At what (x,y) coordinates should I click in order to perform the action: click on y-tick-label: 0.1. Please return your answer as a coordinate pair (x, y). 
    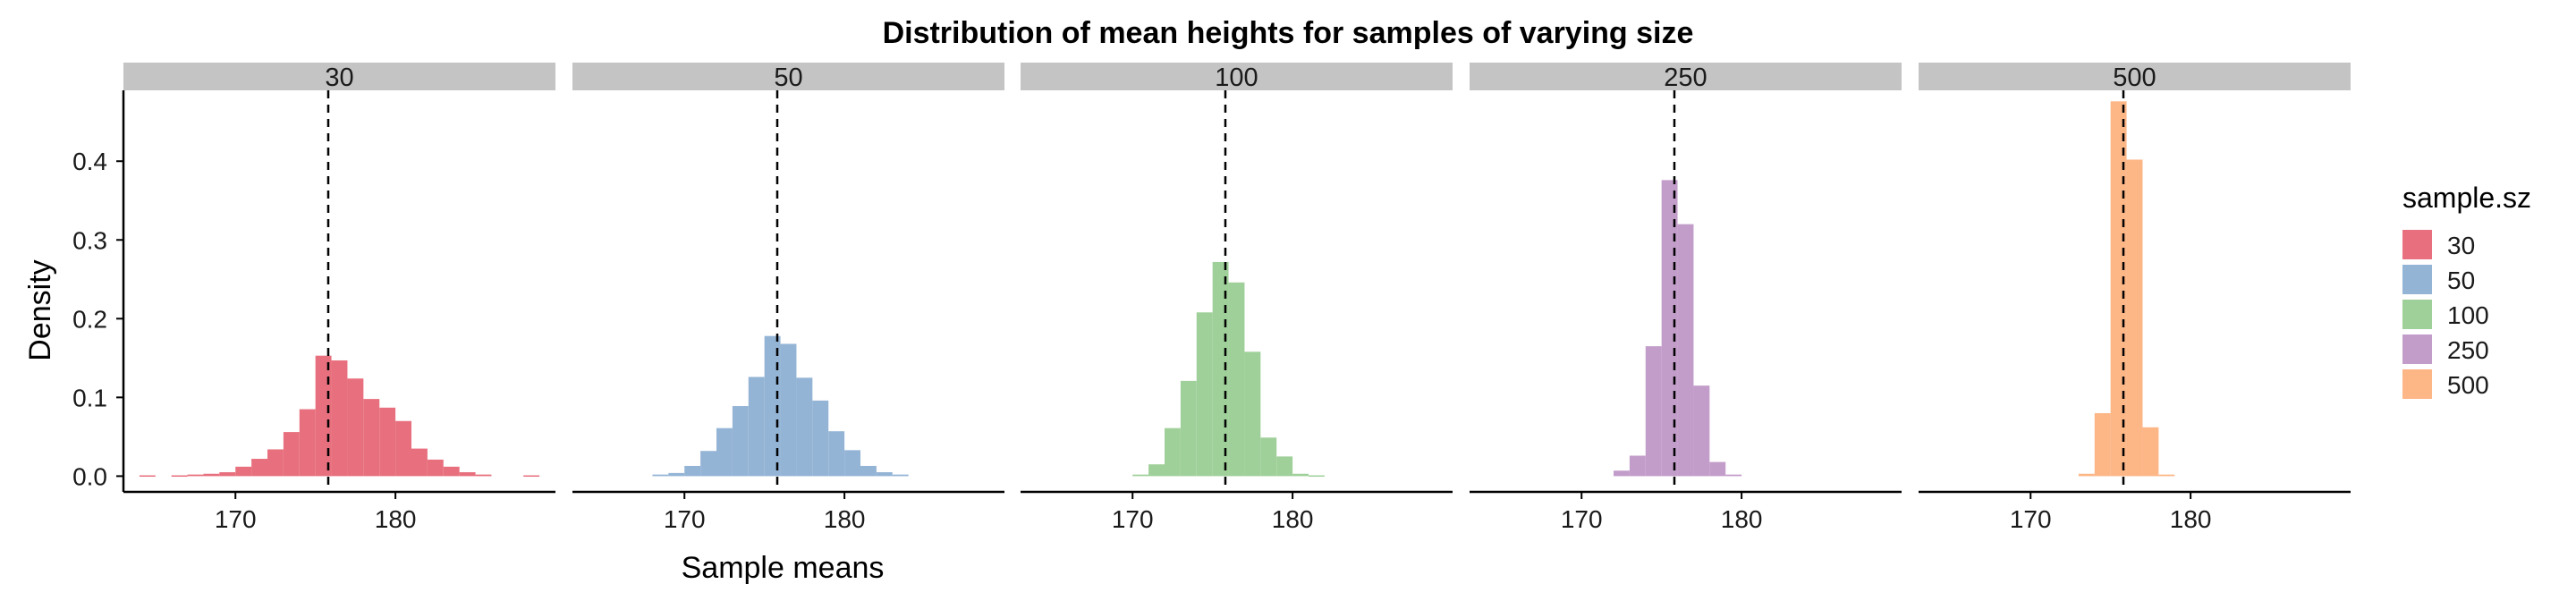
    Looking at the image, I should click on (89, 397).